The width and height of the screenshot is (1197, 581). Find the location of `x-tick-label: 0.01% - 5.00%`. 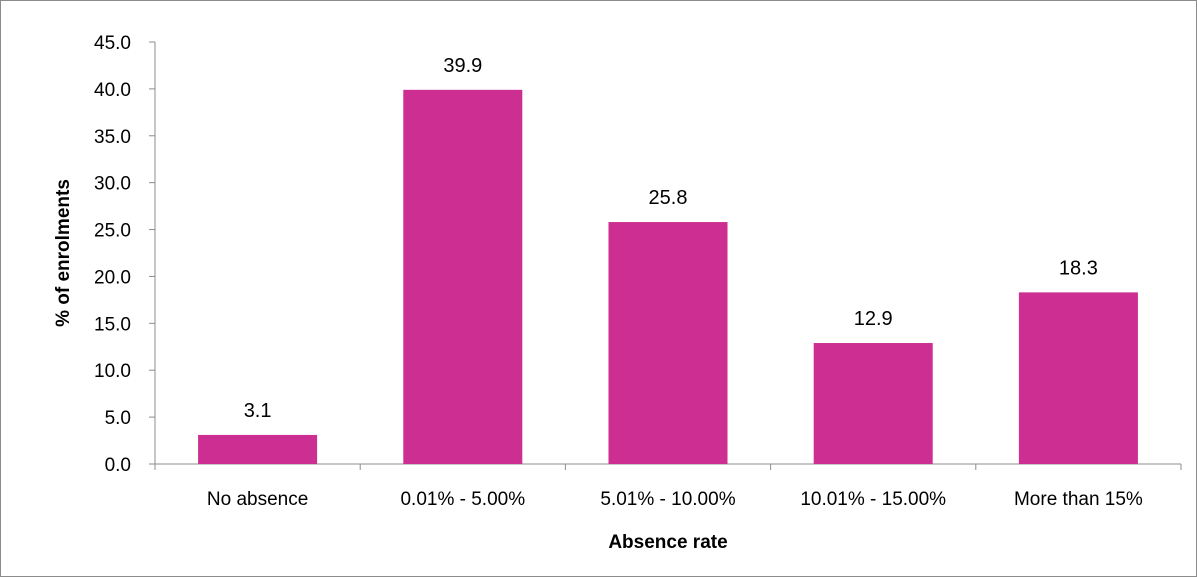

x-tick-label: 0.01% - 5.00% is located at coordinates (462, 499).